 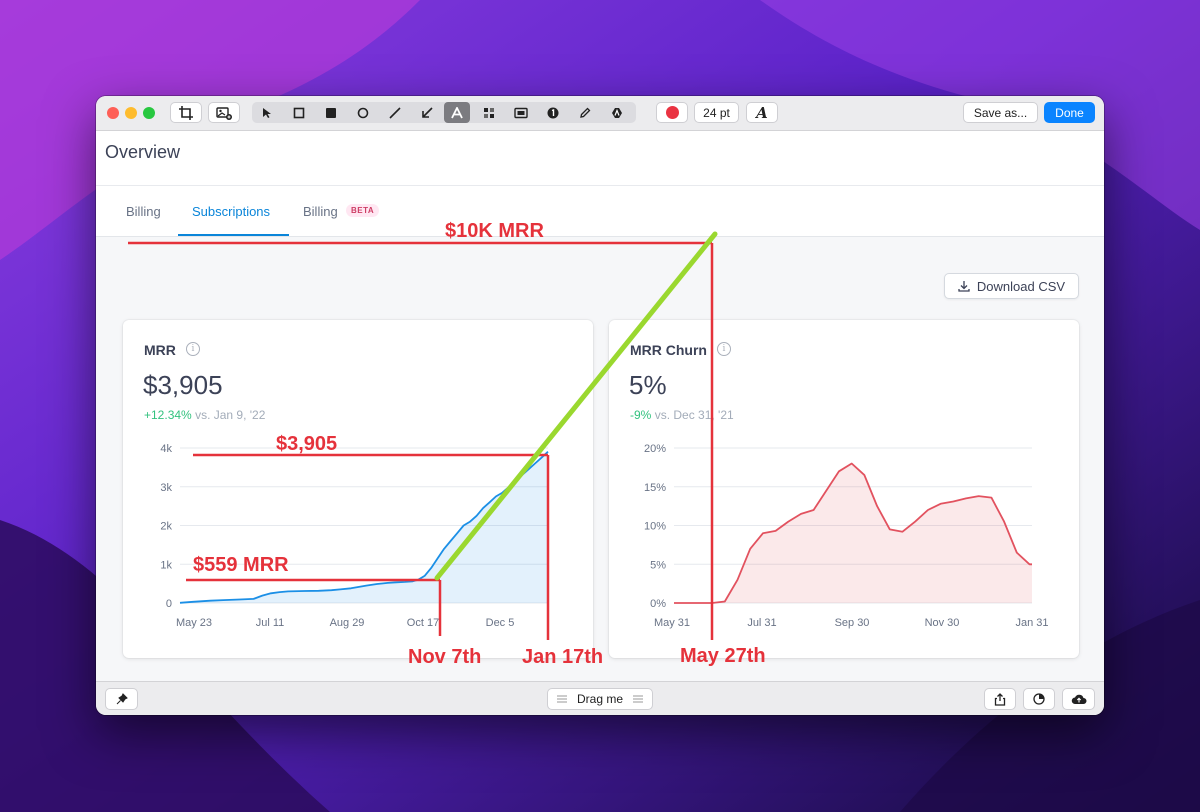 I want to click on drag-handle: Drag me, so click(x=600, y=699).